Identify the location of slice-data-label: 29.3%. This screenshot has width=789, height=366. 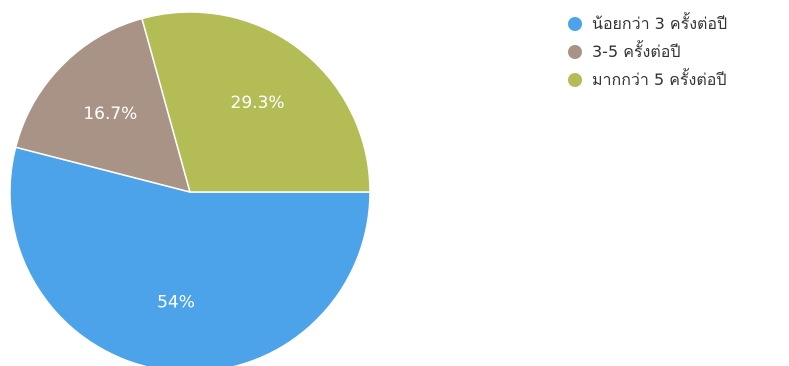
(258, 103).